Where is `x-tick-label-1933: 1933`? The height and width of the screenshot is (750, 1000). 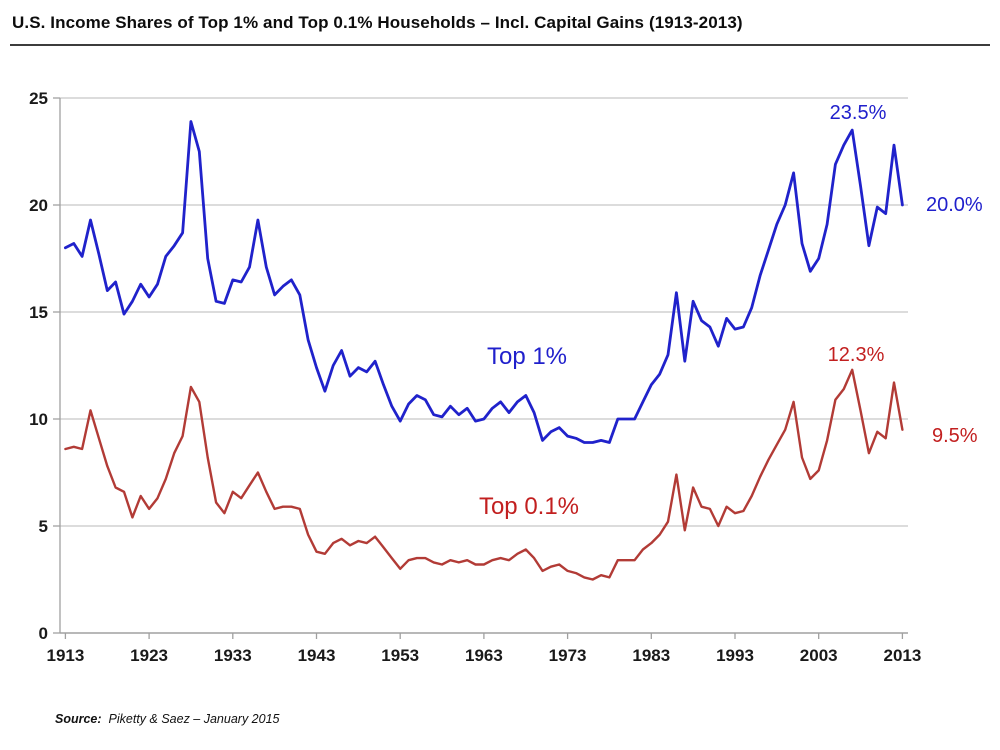
x-tick-label-1933: 1933 is located at coordinates (233, 655).